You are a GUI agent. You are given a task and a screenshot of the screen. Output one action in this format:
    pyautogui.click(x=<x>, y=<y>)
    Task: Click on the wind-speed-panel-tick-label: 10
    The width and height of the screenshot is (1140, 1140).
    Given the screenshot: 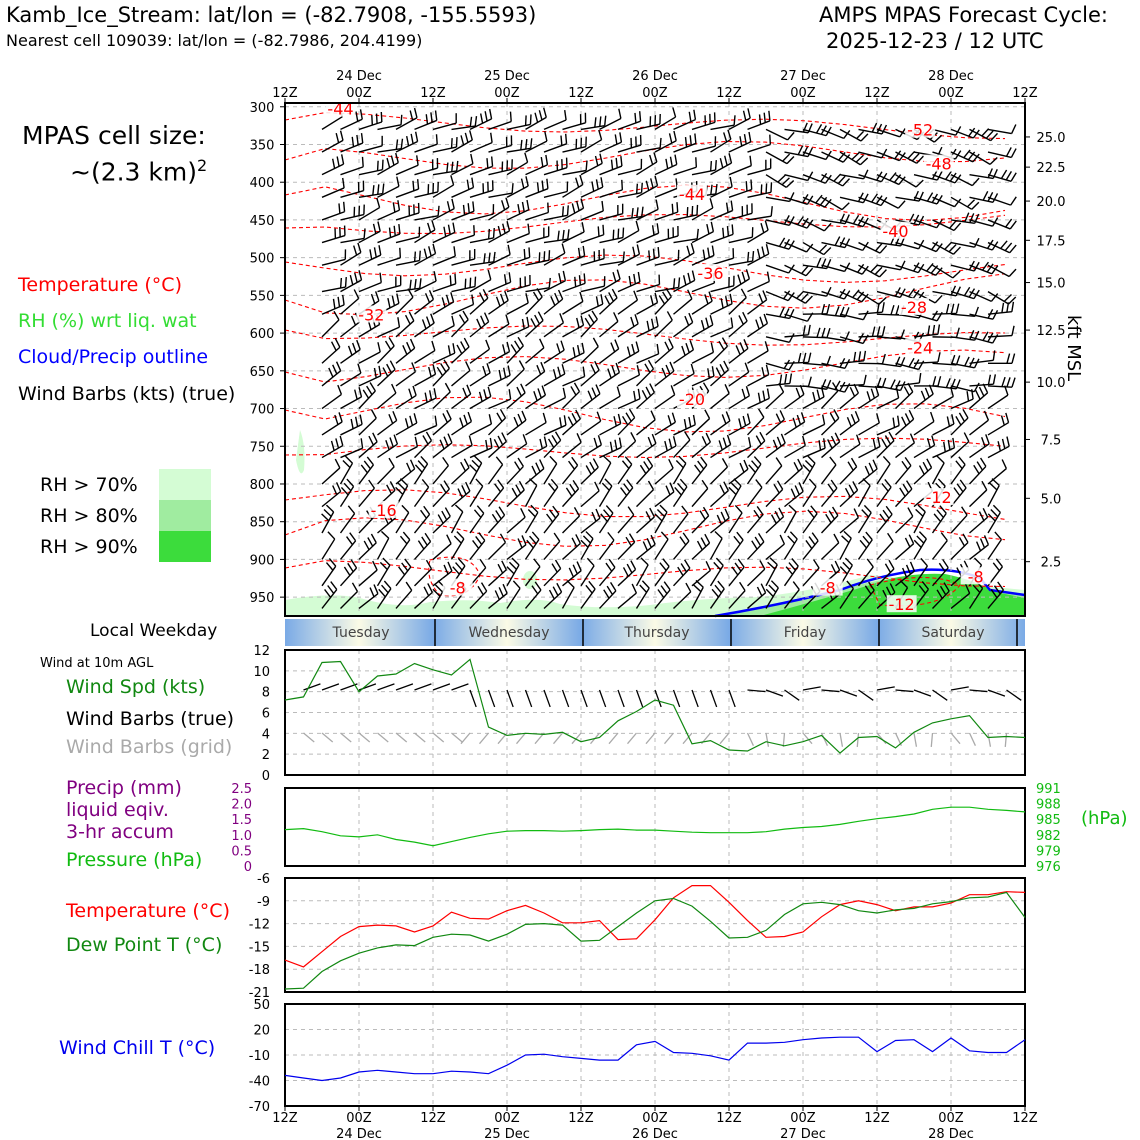 What is the action you would take?
    pyautogui.click(x=261, y=672)
    